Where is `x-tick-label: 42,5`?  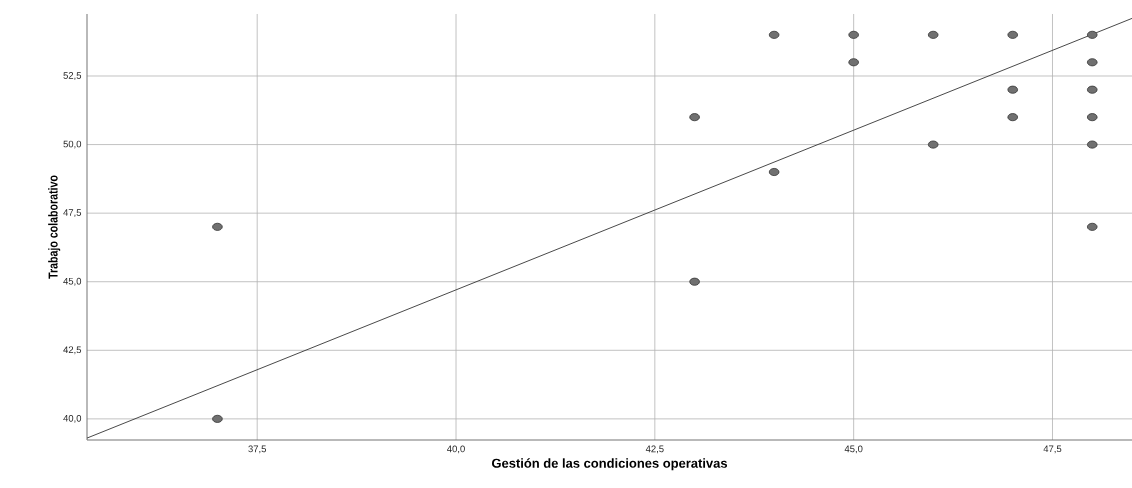
x-tick-label: 42,5 is located at coordinates (654, 449).